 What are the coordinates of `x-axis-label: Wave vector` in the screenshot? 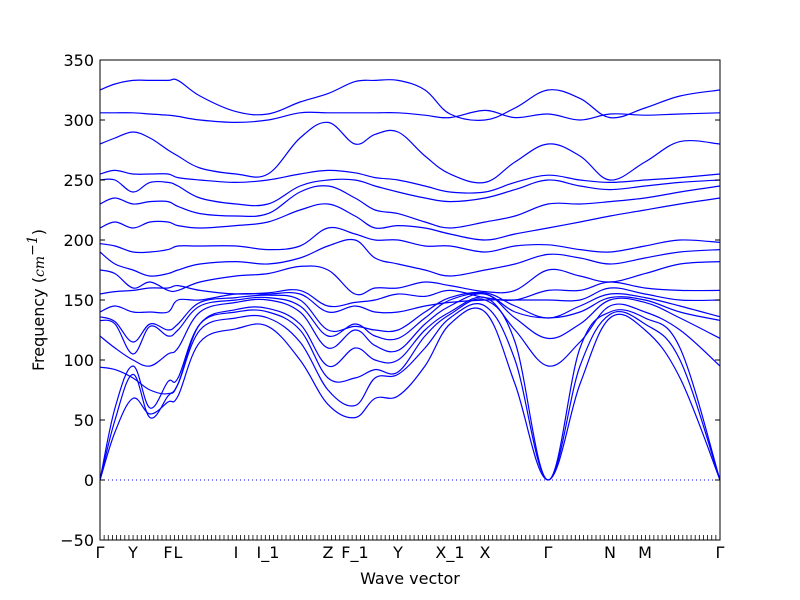 It's located at (410, 578).